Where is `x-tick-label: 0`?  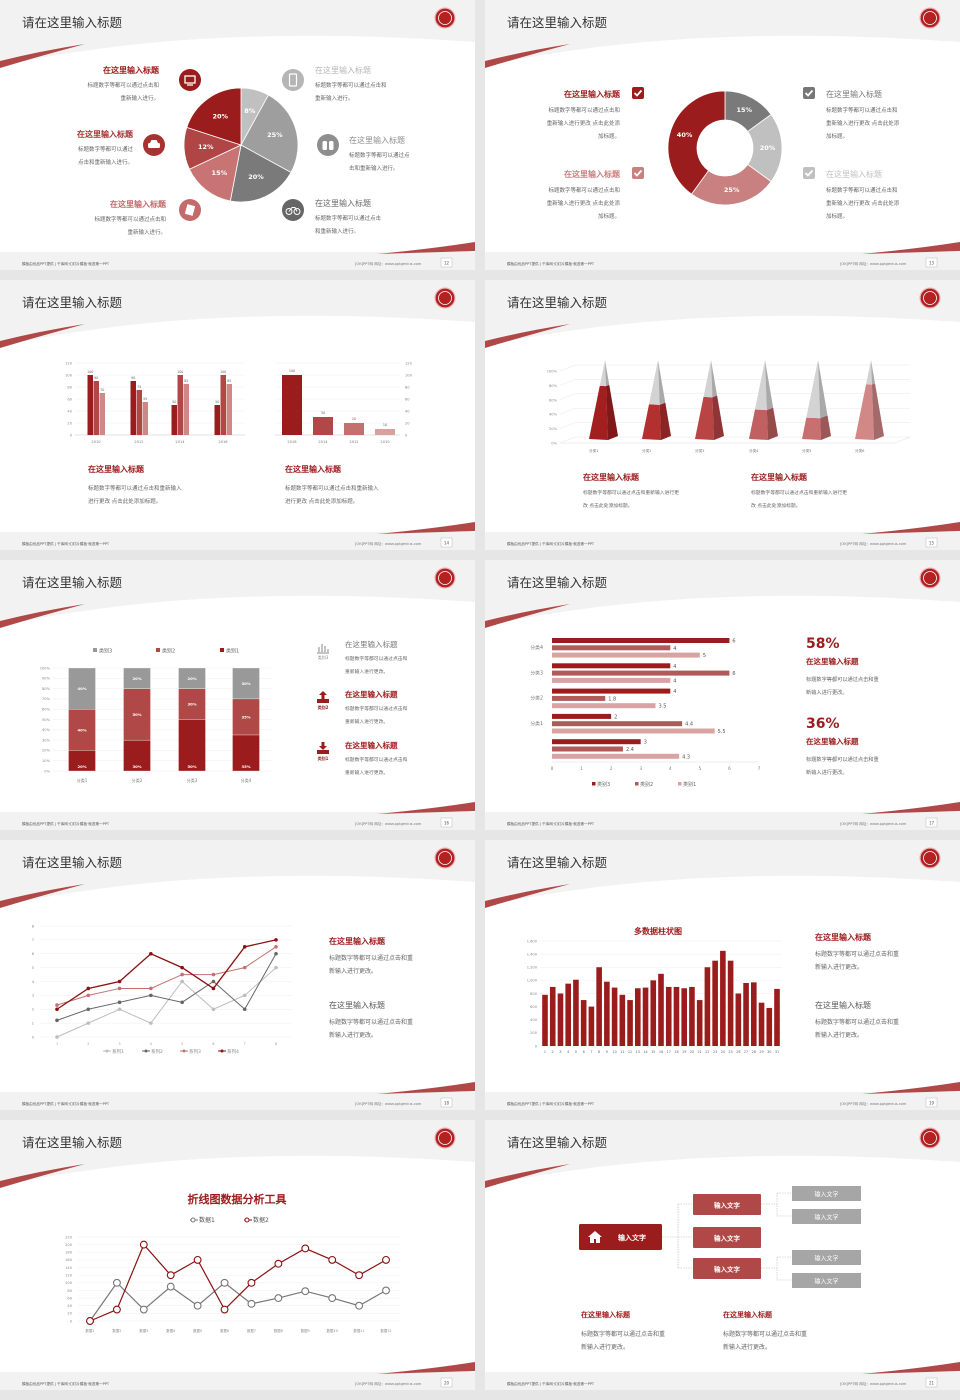 x-tick-label: 0 is located at coordinates (552, 768).